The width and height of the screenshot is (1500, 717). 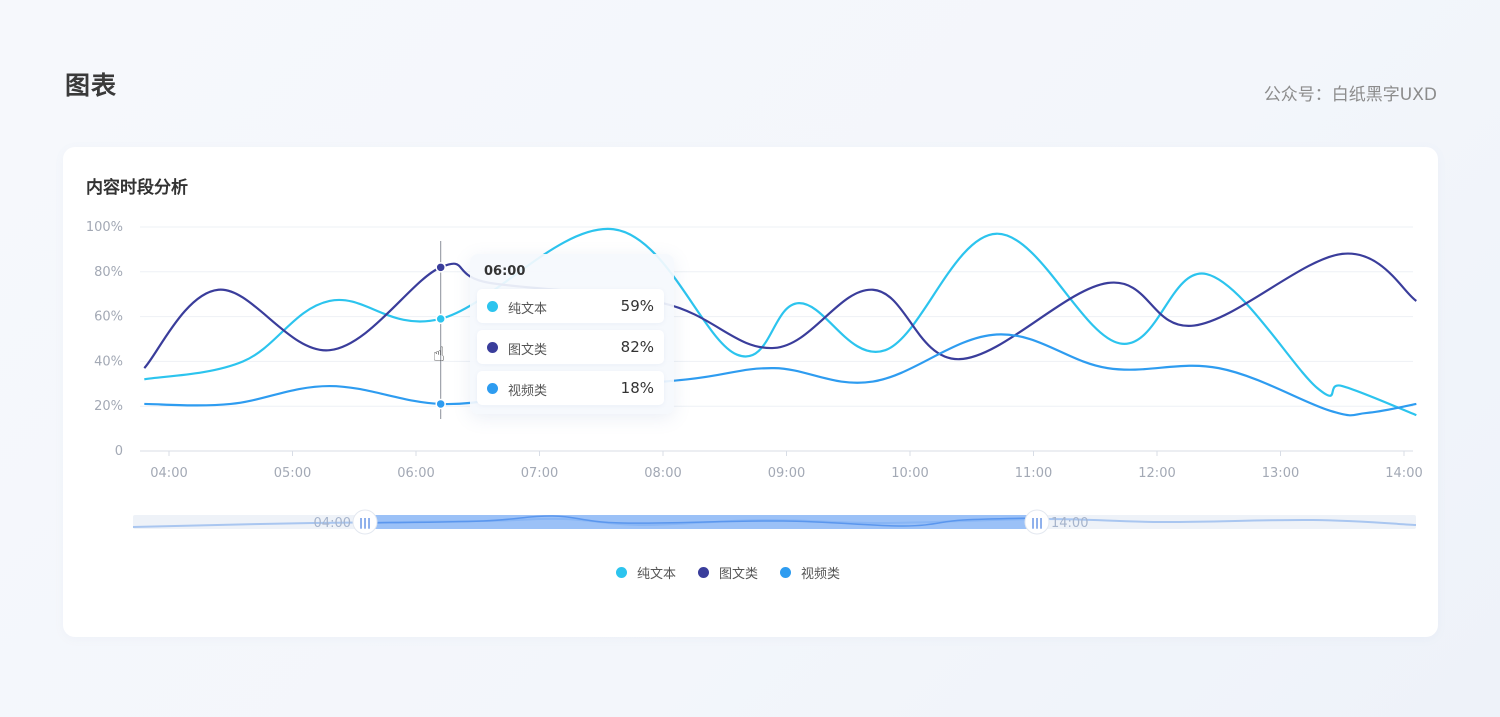 What do you see at coordinates (440, 267) in the screenshot?
I see `hover-point-graphic` at bounding box center [440, 267].